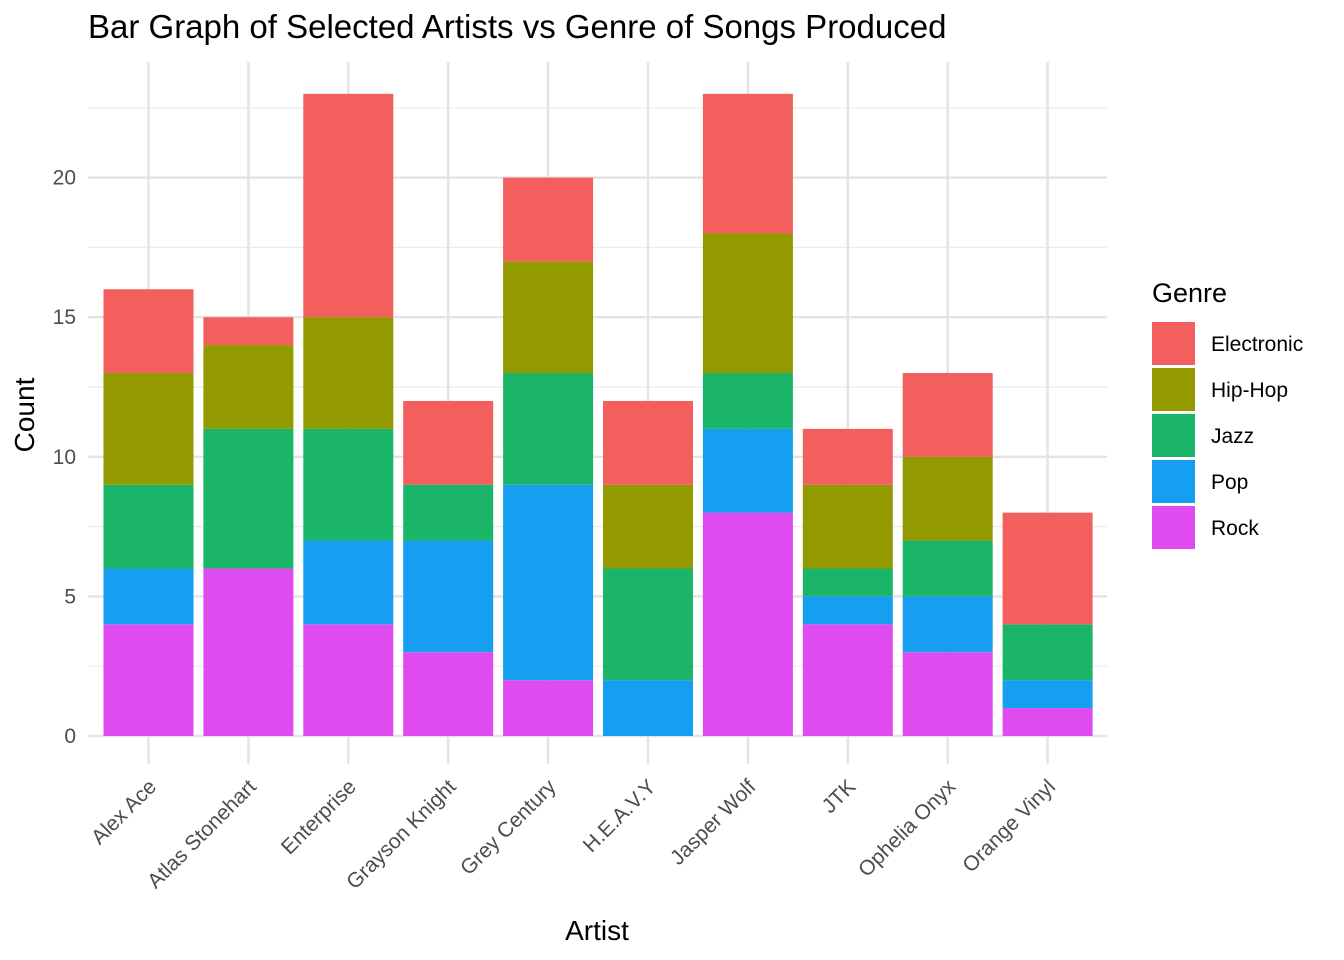 This screenshot has height=960, width=1344. I want to click on bar-segment-pop-grayson-knight, so click(448, 596).